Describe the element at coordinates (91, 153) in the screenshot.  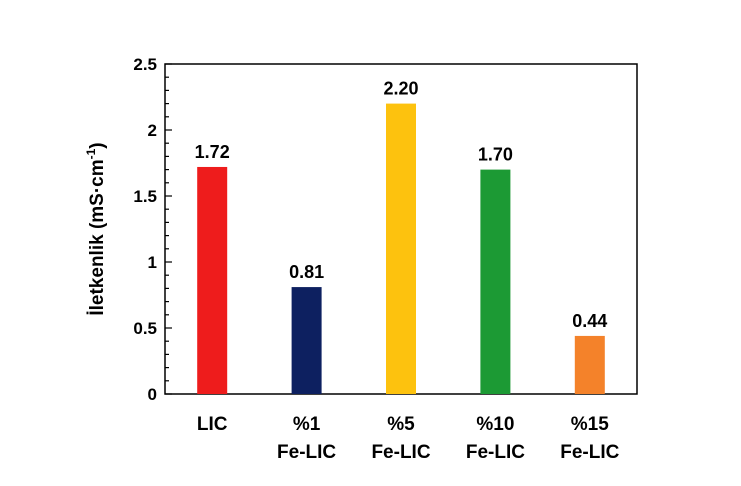
I see `y-axis-title-superscript: -1` at that location.